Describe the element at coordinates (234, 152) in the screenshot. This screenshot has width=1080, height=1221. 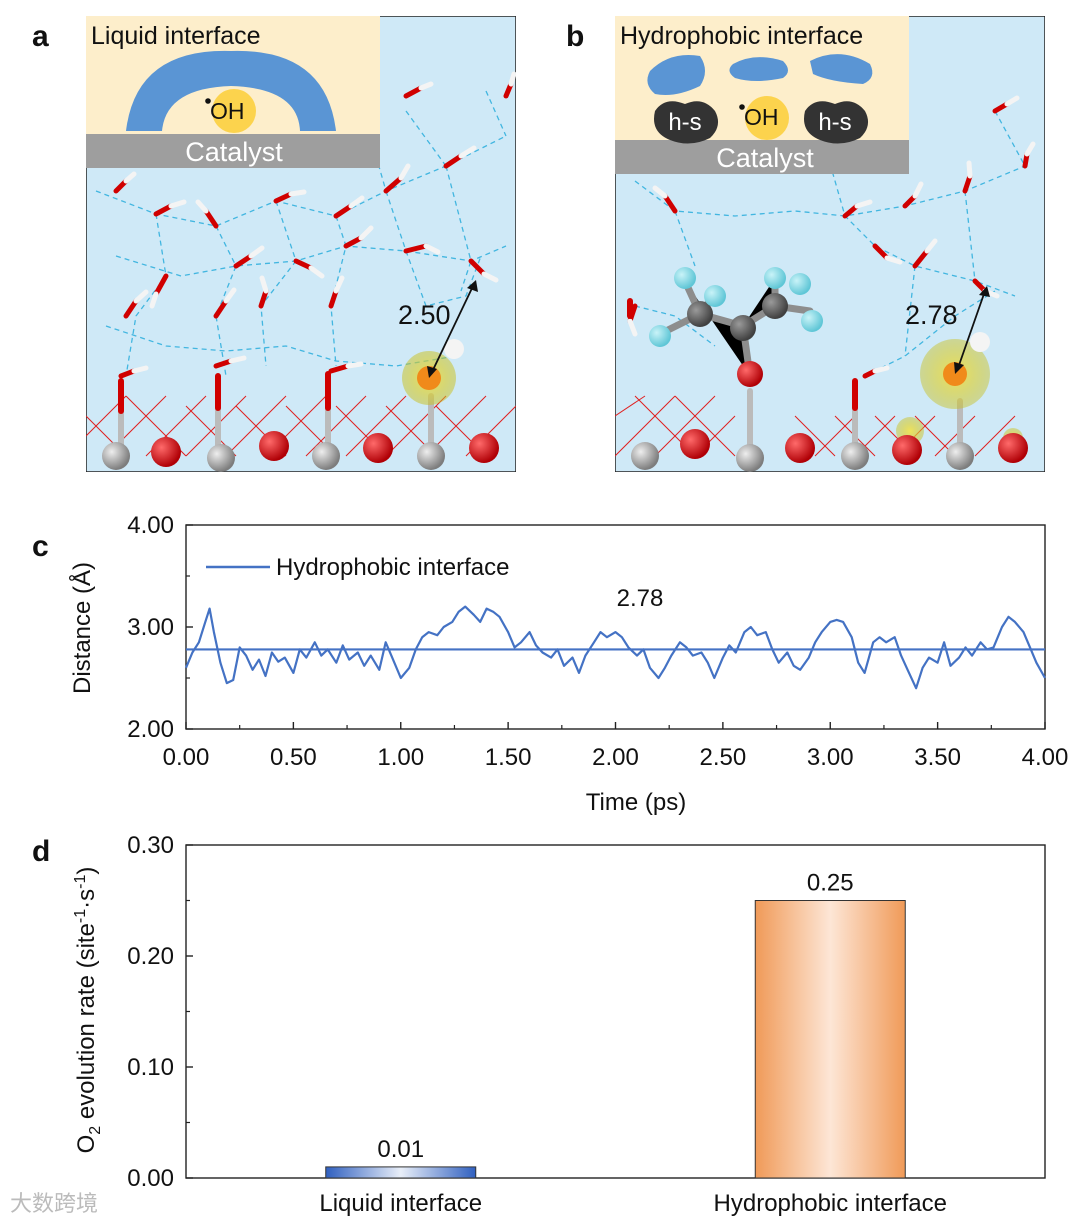
I see `catalyst-label-a: Catalyst` at that location.